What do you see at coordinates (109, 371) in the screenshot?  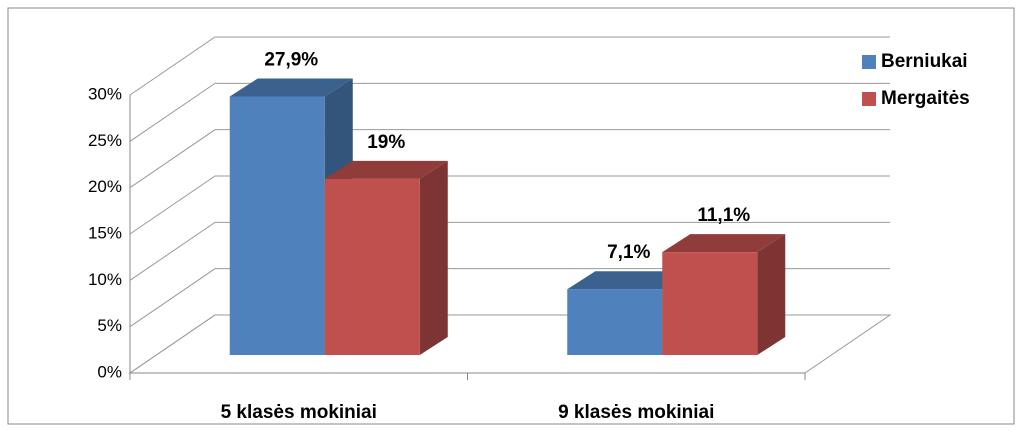 I see `y-tick-label: 0%` at bounding box center [109, 371].